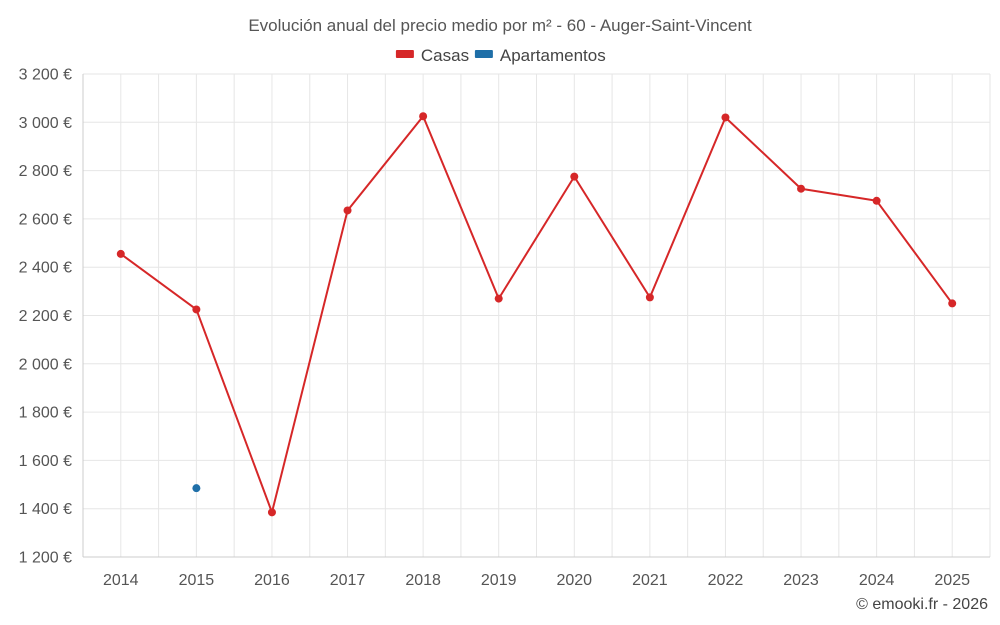 The height and width of the screenshot is (625, 1000). What do you see at coordinates (726, 580) in the screenshot?
I see `x-tick-label: 2022` at bounding box center [726, 580].